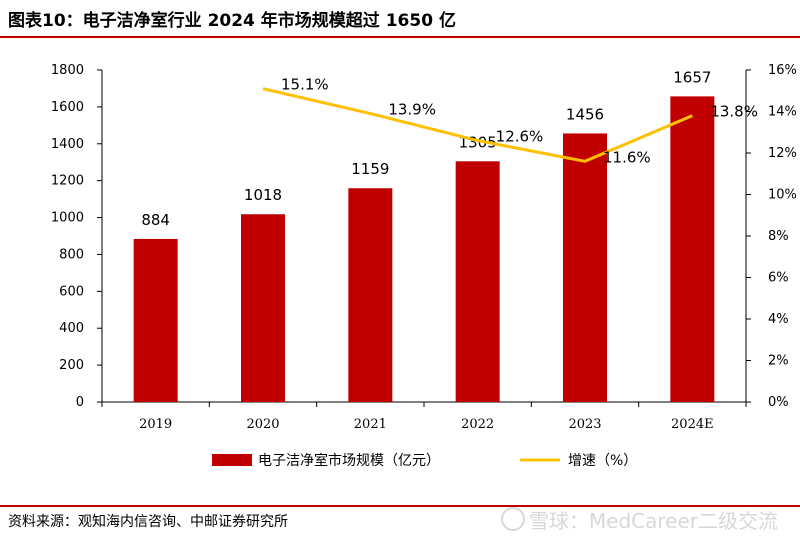  Describe the element at coordinates (67, 181) in the screenshot. I see `y-left-tick-label: 1200` at that location.